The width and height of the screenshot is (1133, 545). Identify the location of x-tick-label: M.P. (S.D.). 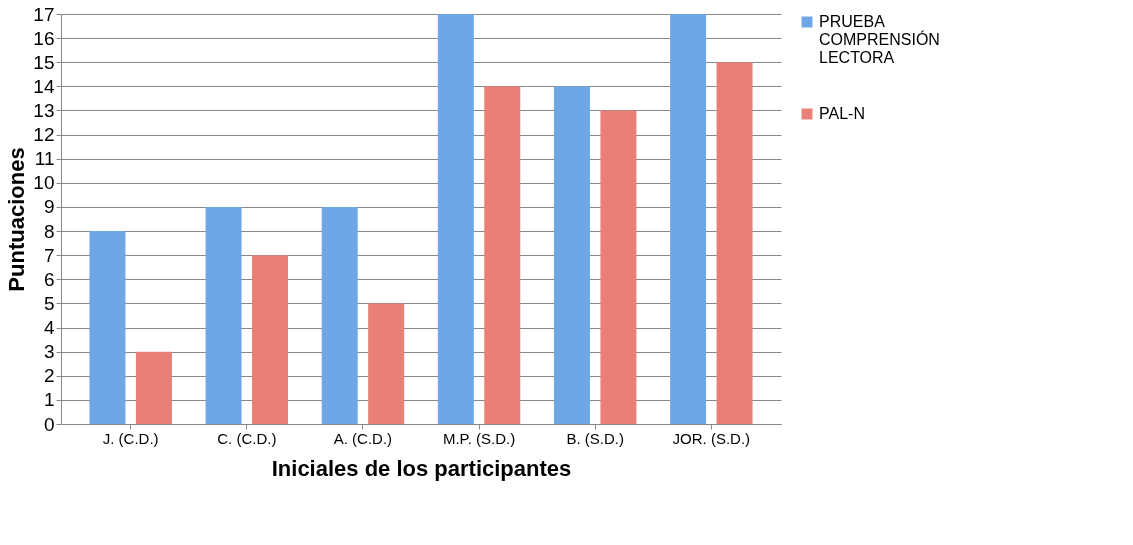
(479, 438).